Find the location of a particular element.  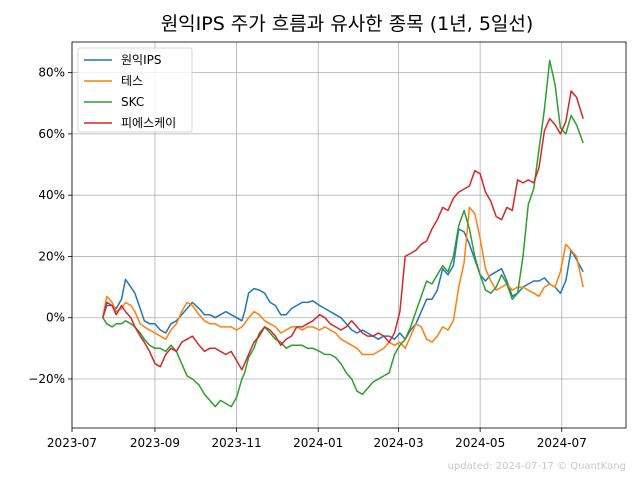

y-tick-label: 40% is located at coordinates (51, 195).